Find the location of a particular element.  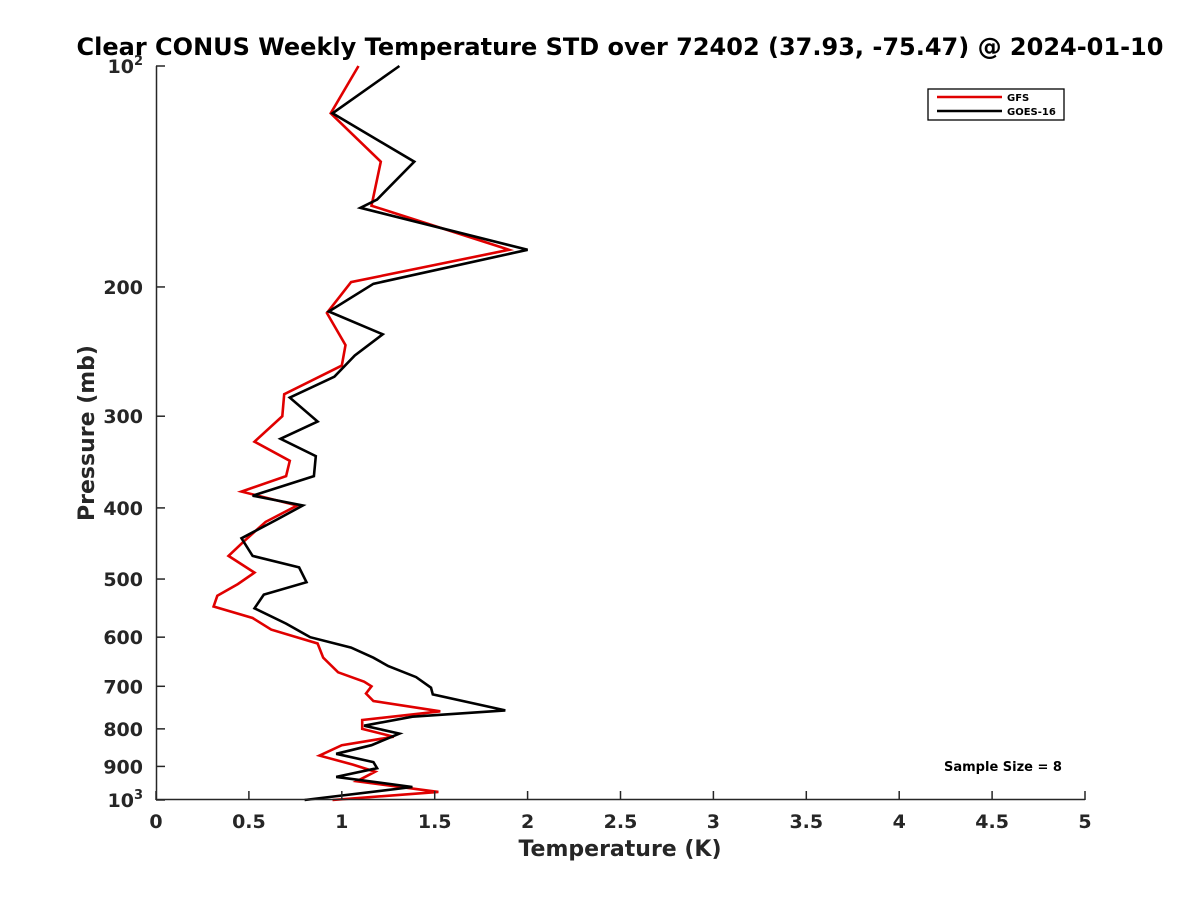

y-tick-label: 600 is located at coordinates (123, 638).